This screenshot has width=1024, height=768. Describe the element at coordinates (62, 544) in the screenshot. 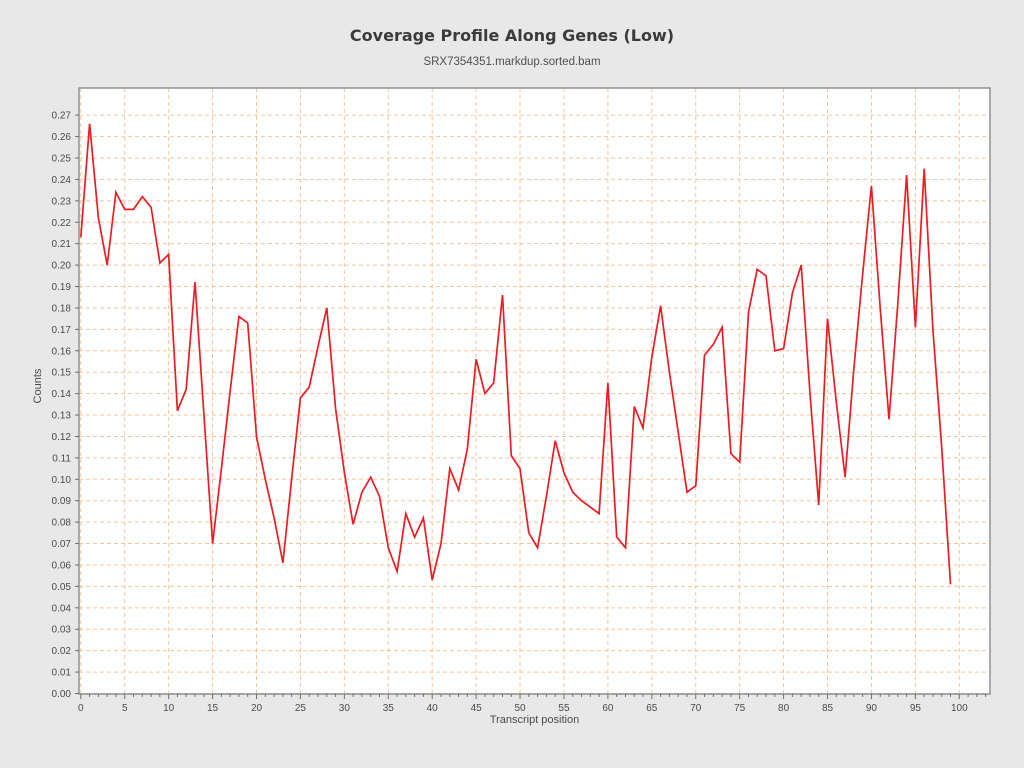

I see `y-tick-label: 0.07` at that location.